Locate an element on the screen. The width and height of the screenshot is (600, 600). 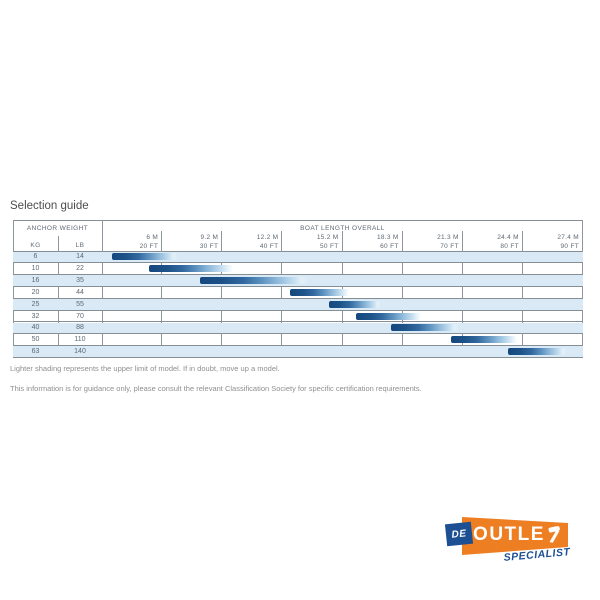
axis-tick-label: 21.3 M 70 FT is located at coordinates (432, 242).